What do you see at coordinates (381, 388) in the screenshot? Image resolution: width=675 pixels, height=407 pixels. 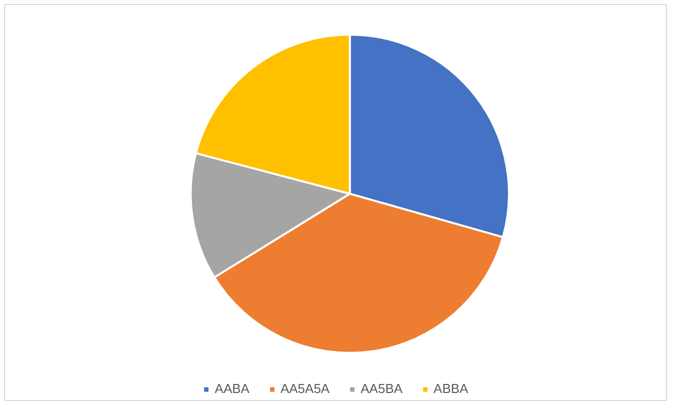 I see `legend-label: AA5BA` at bounding box center [381, 388].